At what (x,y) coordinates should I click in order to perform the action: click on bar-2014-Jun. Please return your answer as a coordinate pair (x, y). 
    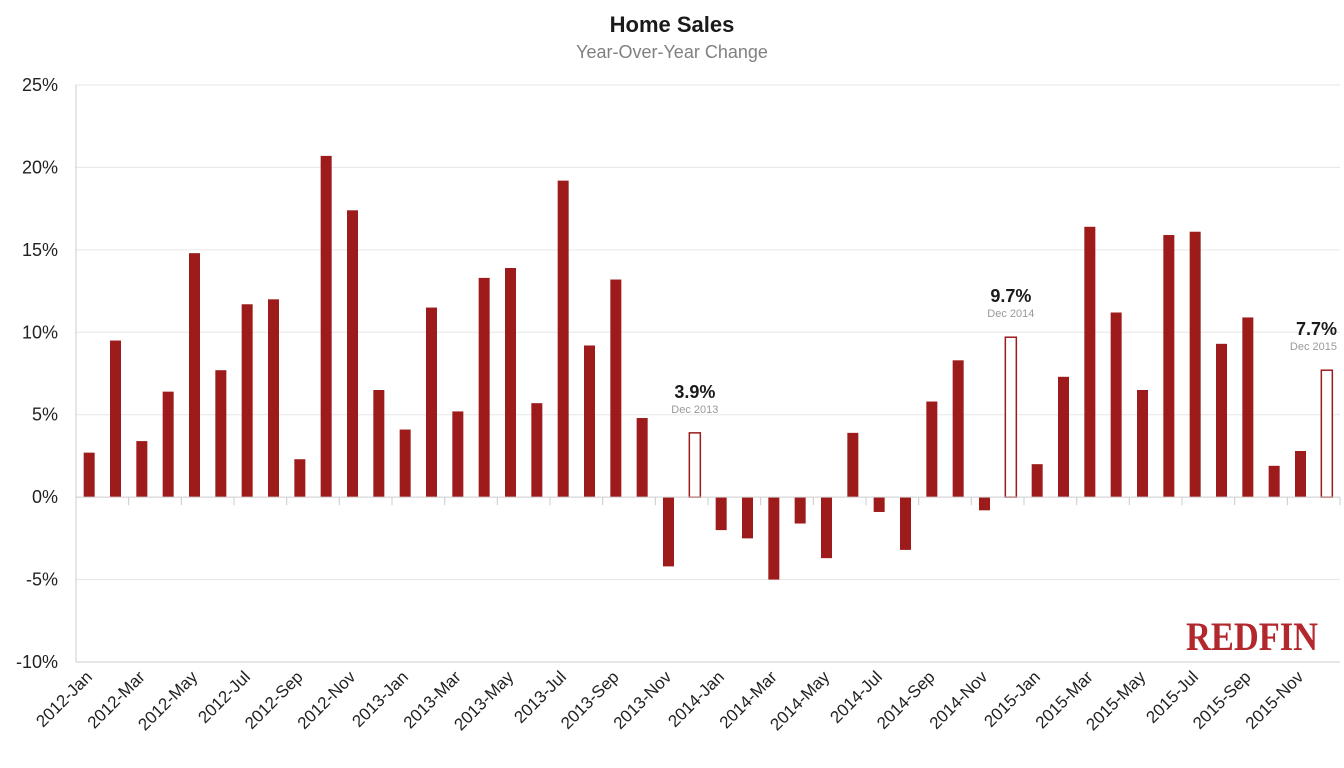
    Looking at the image, I should click on (853, 465).